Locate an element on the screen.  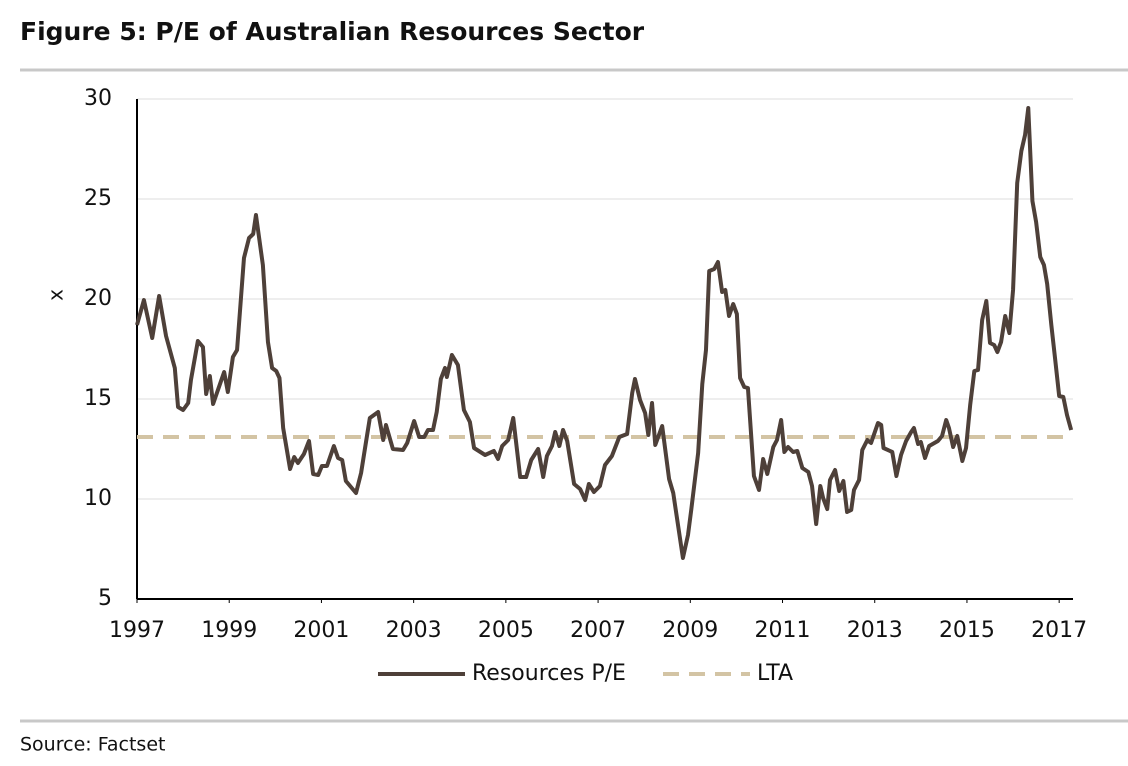
y-tick-label: 10 is located at coordinates (98, 498).